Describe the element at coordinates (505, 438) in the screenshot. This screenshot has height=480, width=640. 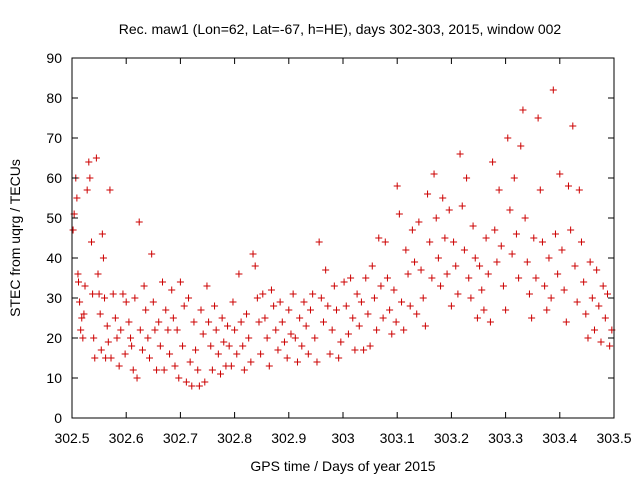
I see `x-tick-label: 303.3` at that location.